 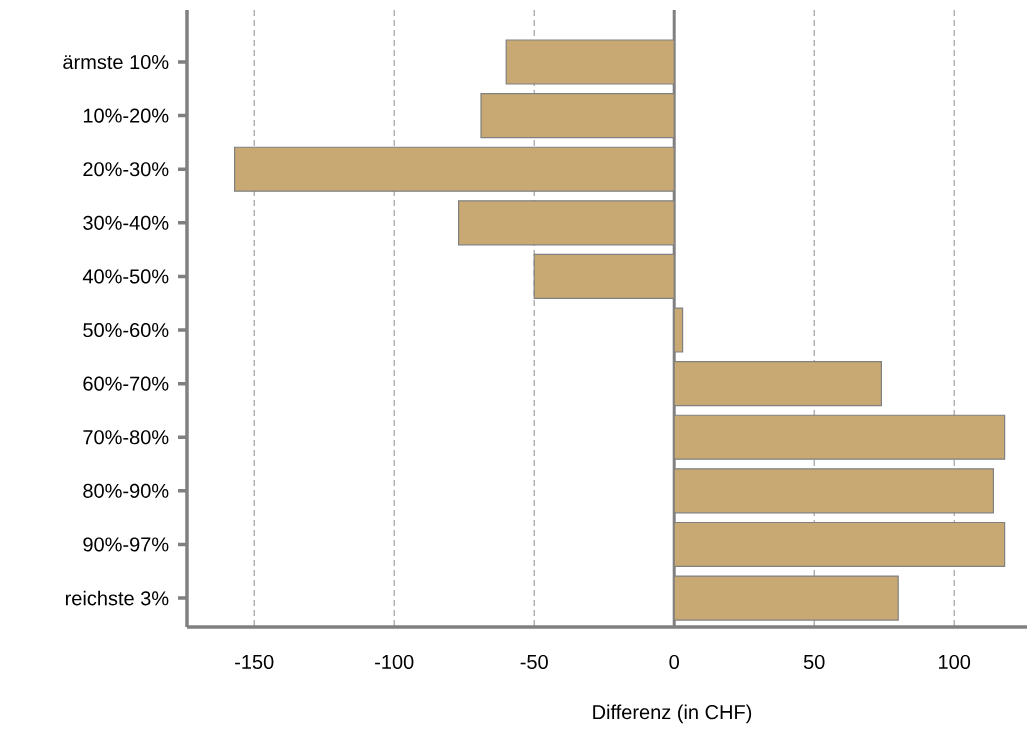 I want to click on x-tick-label: 50, so click(x=814, y=662).